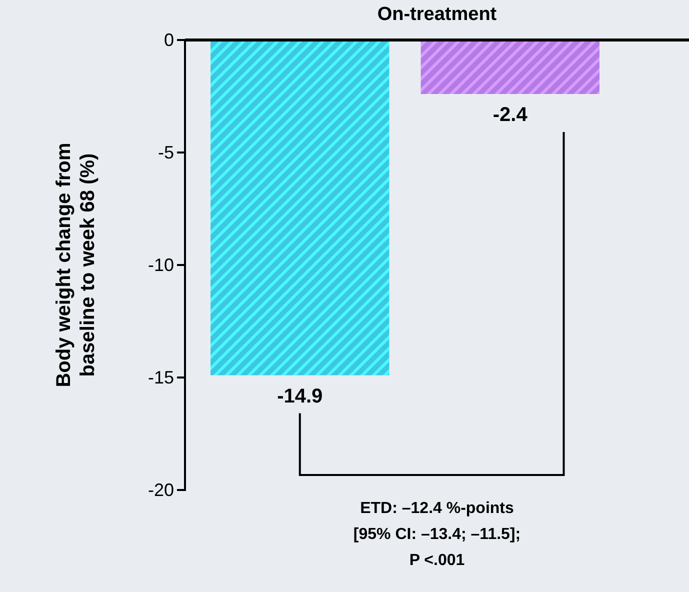  I want to click on y-tick-label: -15, so click(161, 377).